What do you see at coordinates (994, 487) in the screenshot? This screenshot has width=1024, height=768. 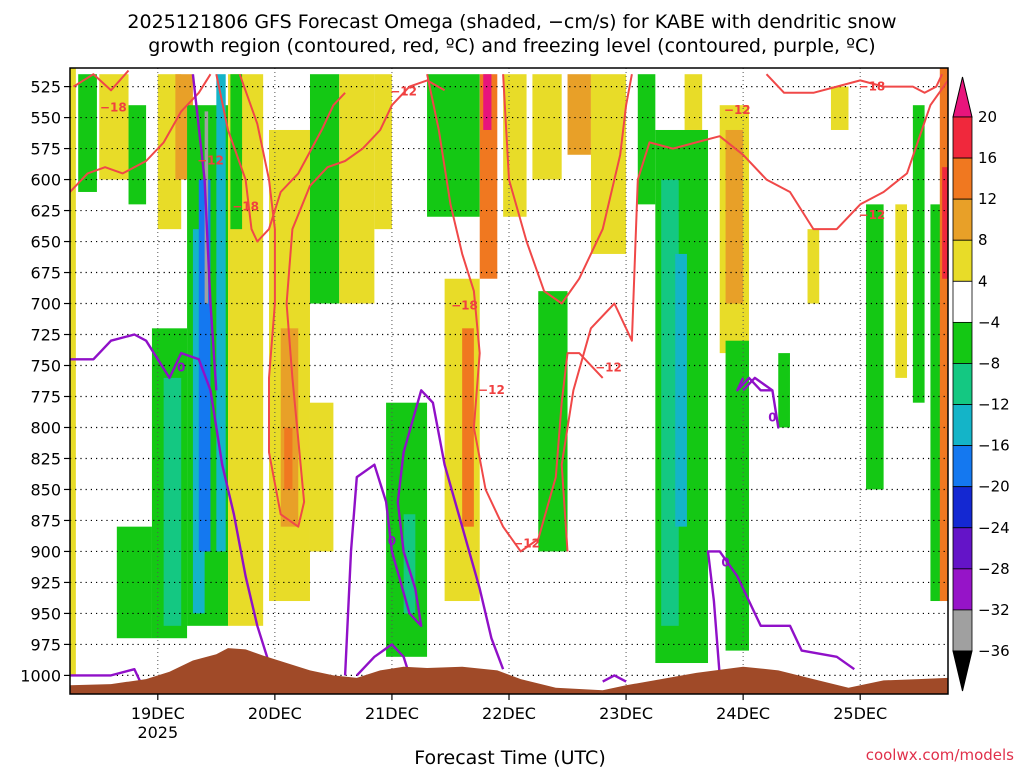 I see `colorbar-tick--20: −20` at bounding box center [994, 487].